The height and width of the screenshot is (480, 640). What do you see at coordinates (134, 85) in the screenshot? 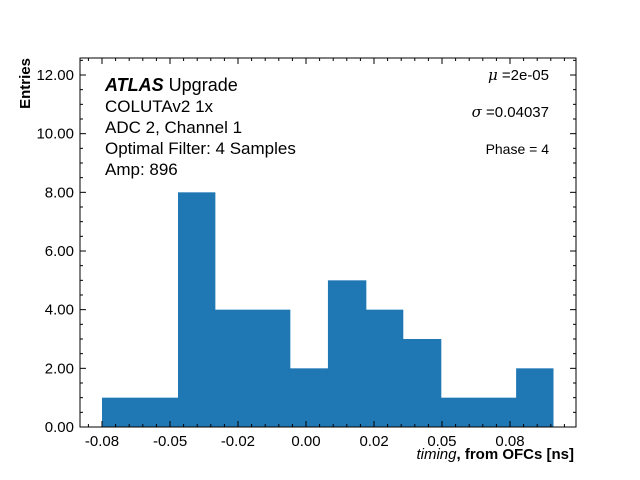
I see `atlas-label: ATLAS` at bounding box center [134, 85].